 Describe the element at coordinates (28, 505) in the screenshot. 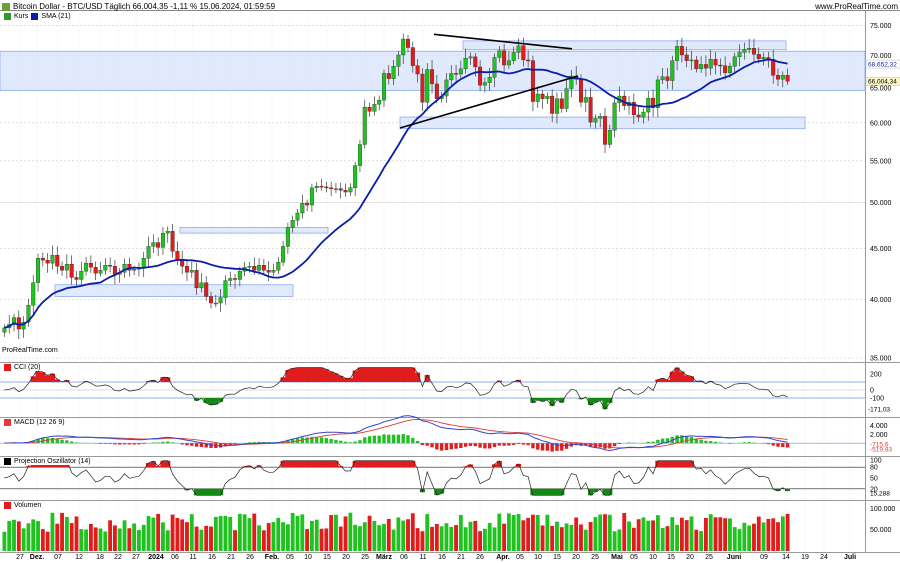

I see `vol-label: Volumen` at that location.